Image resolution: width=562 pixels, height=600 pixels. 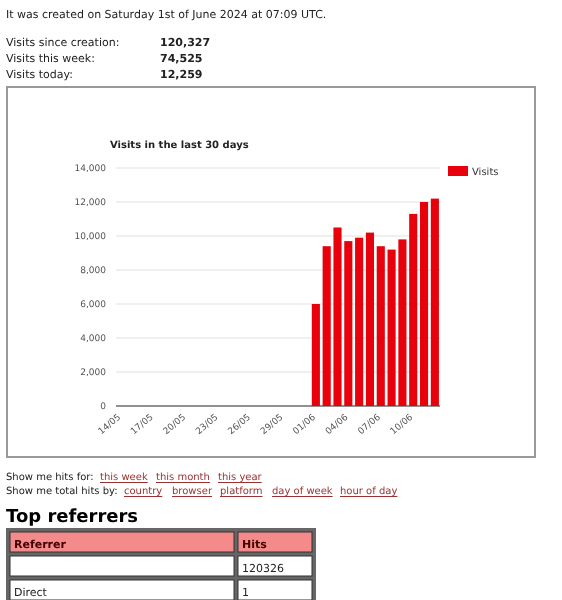 What do you see at coordinates (72, 518) in the screenshot?
I see `text: Top referrers` at bounding box center [72, 518].